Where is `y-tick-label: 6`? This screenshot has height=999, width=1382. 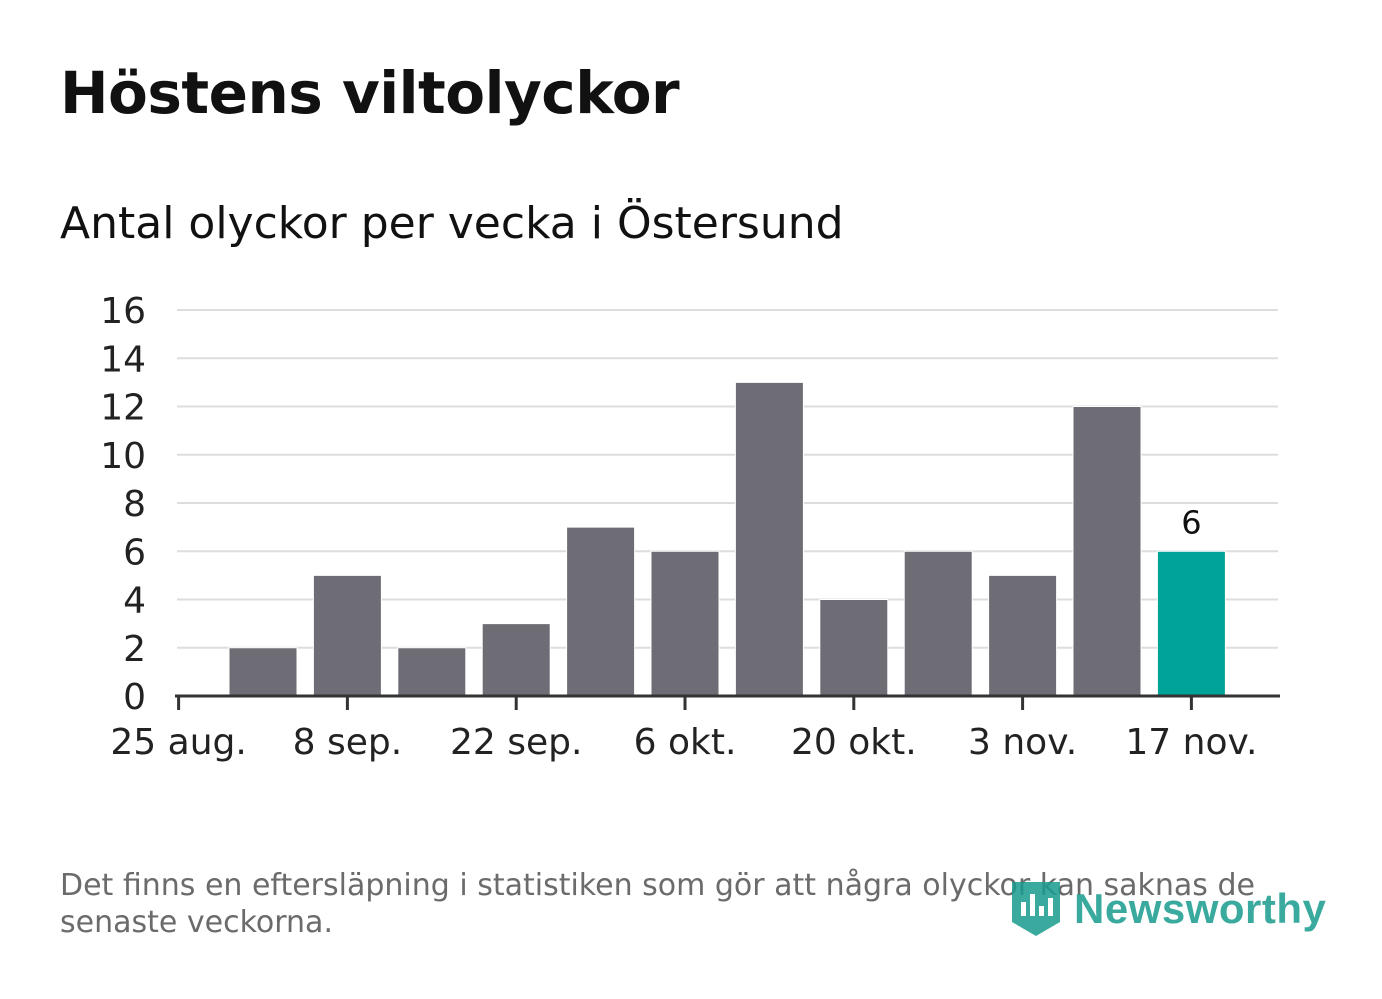 y-tick-label: 6 is located at coordinates (134, 552).